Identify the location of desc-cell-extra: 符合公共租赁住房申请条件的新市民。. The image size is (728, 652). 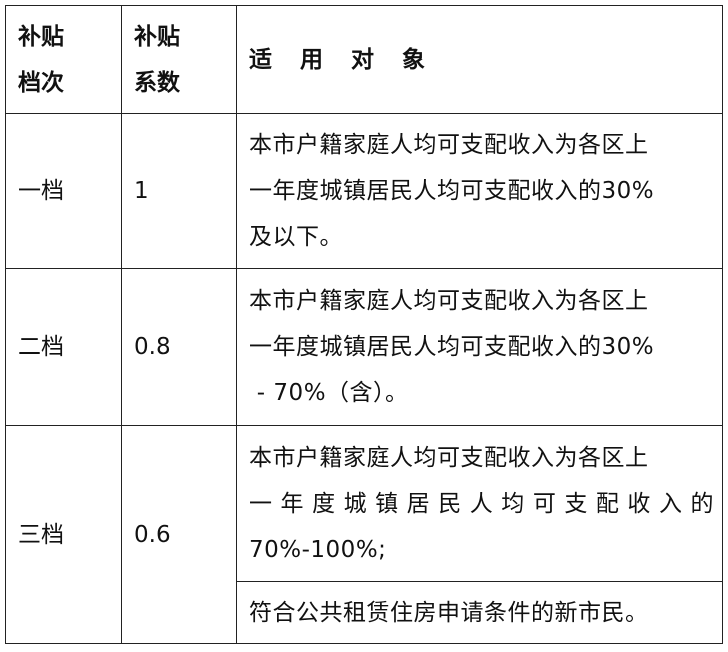
(479, 612).